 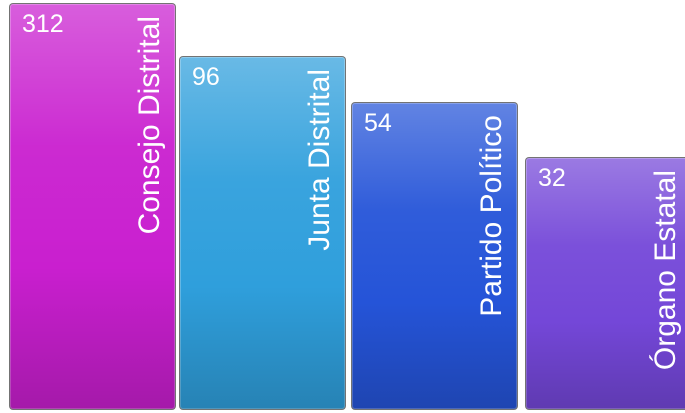 What do you see at coordinates (552, 178) in the screenshot?
I see `value-label: 32` at bounding box center [552, 178].